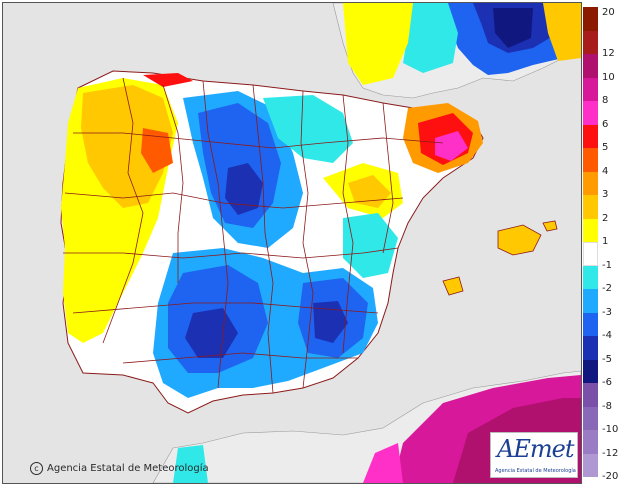  What do you see at coordinates (453, 286) in the screenshot?
I see `ibiza` at bounding box center [453, 286].